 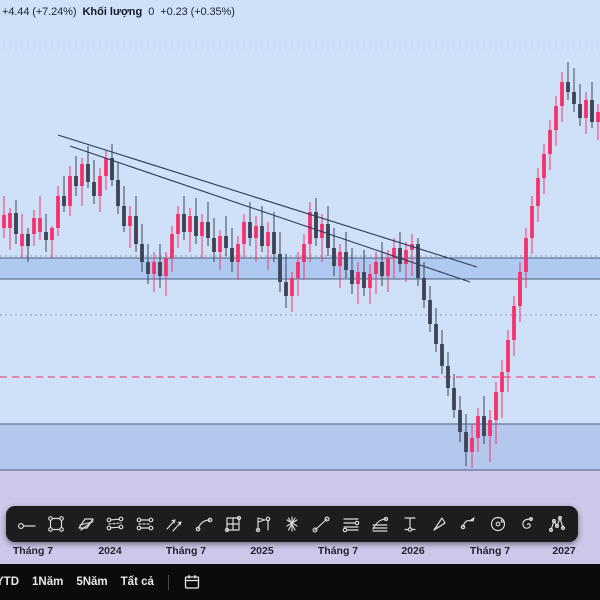 What do you see at coordinates (27, 524) in the screenshot?
I see `cross-line-tool` at bounding box center [27, 524].